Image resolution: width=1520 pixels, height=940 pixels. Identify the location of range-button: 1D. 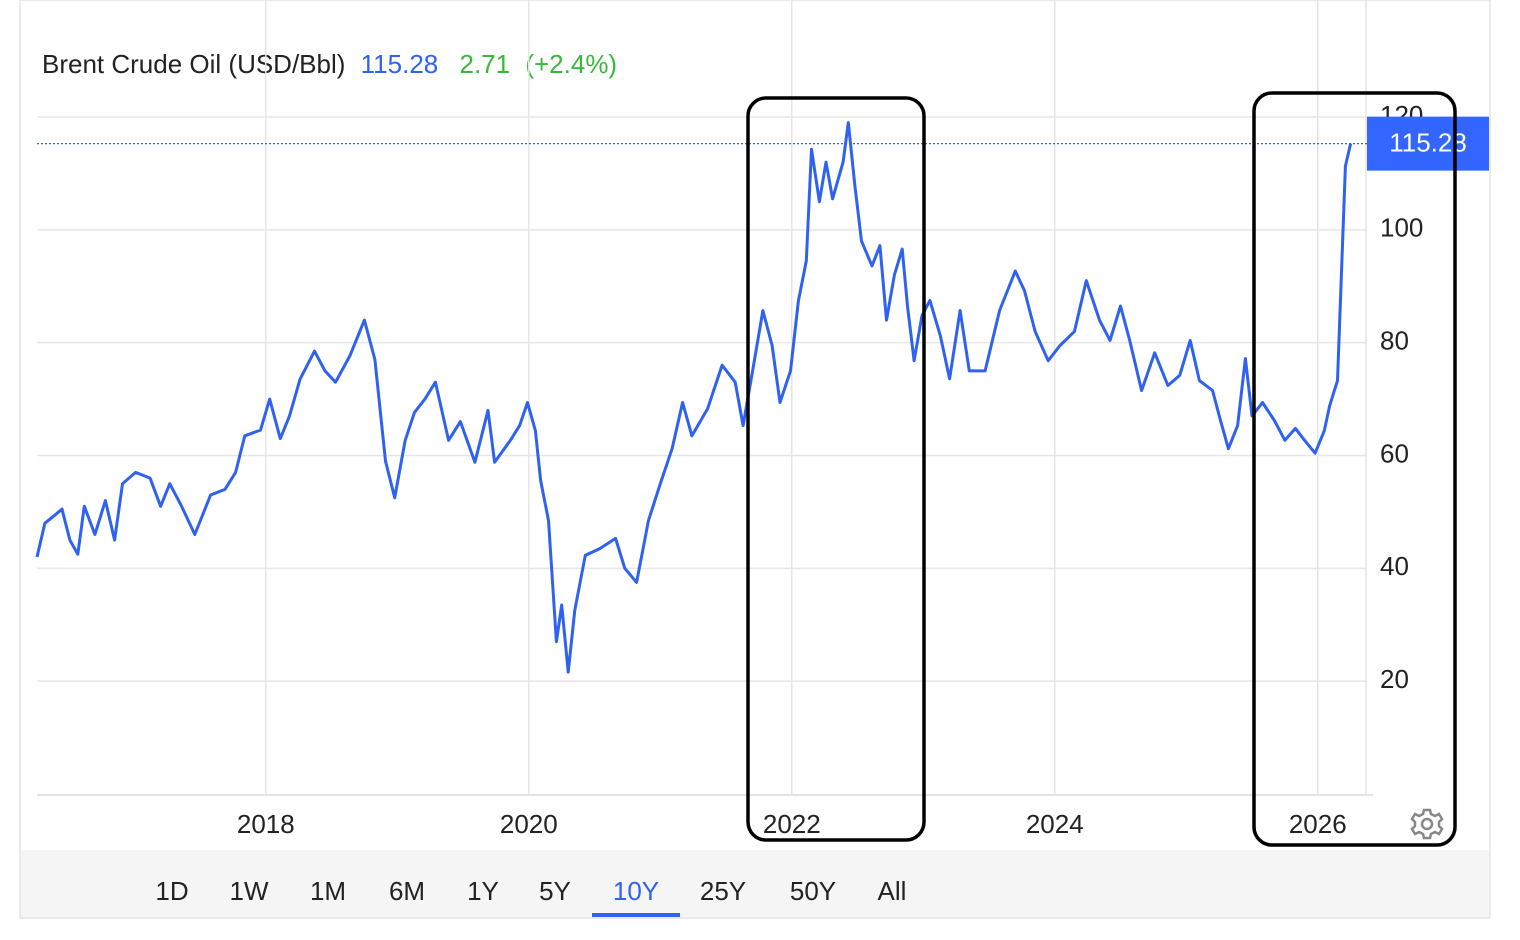
(171, 891).